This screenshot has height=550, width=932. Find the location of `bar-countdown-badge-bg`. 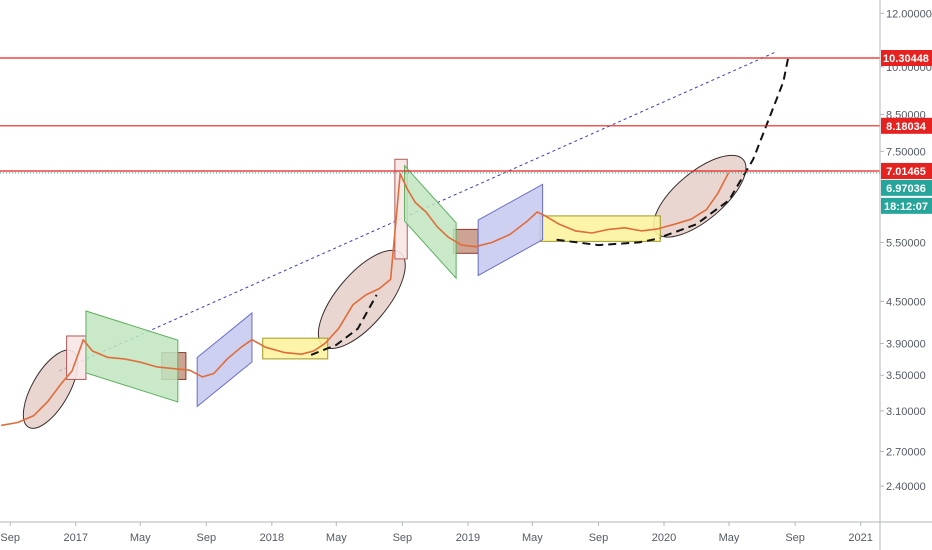

bar-countdown-badge-bg is located at coordinates (906, 205).